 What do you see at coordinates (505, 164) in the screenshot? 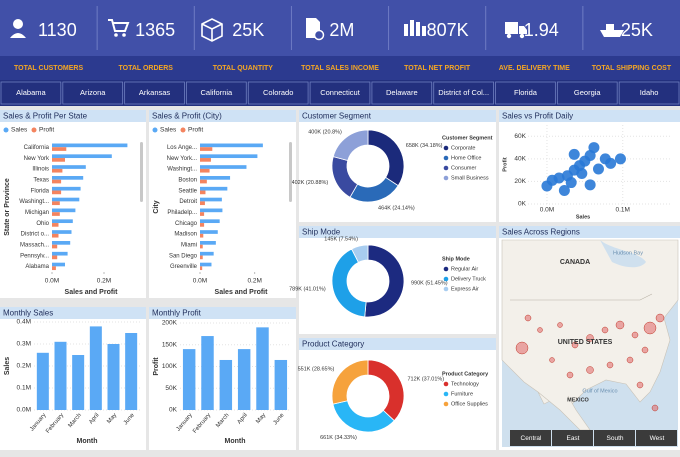
I see `y-axis-label: Profit` at bounding box center [505, 164].